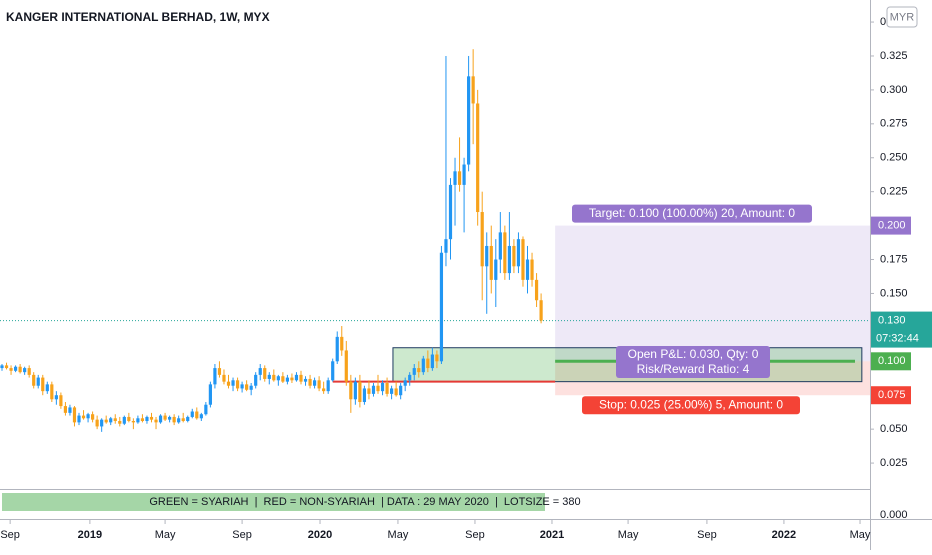 The height and width of the screenshot is (555, 932). Describe the element at coordinates (894, 429) in the screenshot. I see `y-tick-label: 0.050` at that location.